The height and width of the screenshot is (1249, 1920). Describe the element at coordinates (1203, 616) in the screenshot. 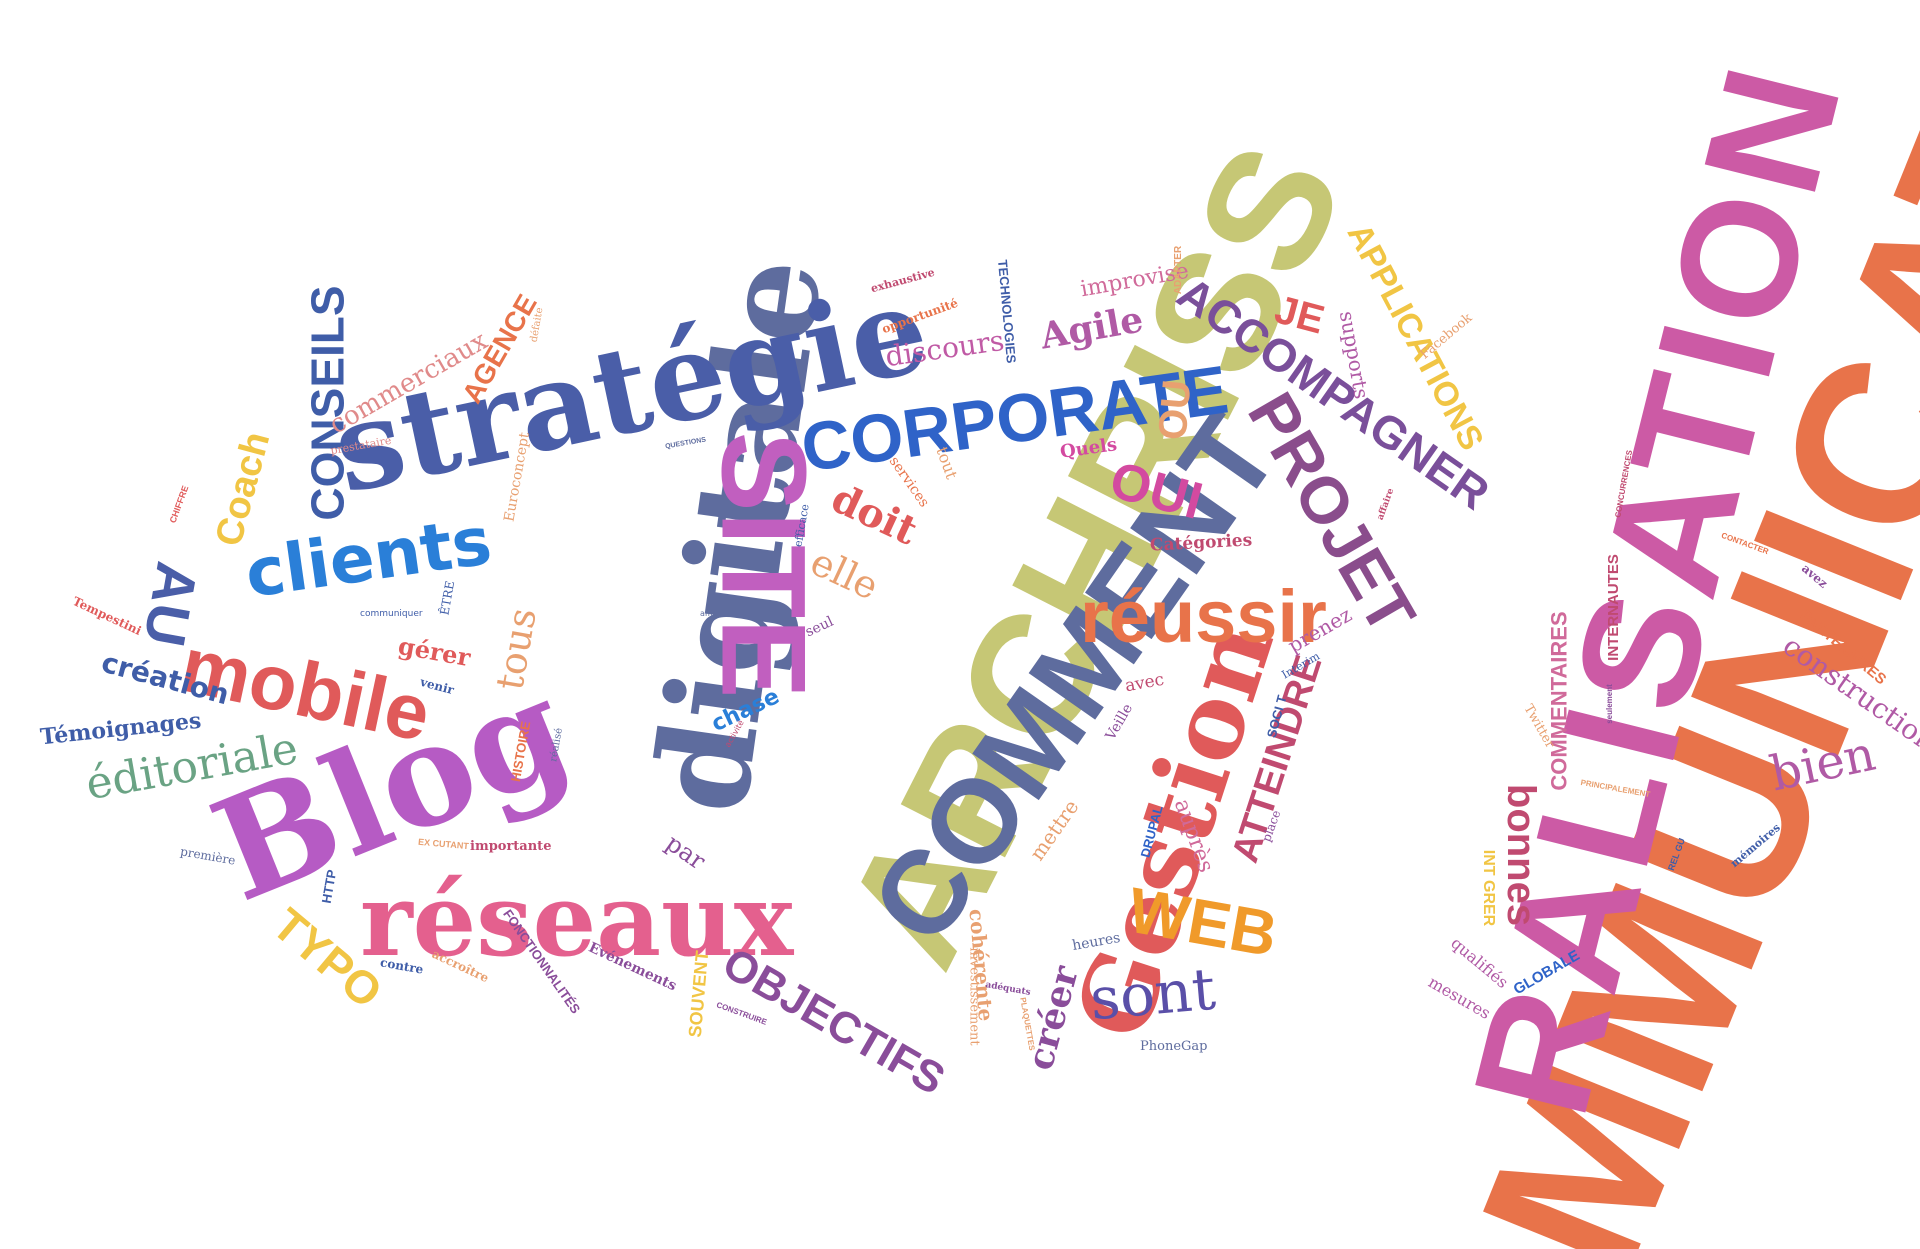

I see `word-reussir: réussir` at that location.